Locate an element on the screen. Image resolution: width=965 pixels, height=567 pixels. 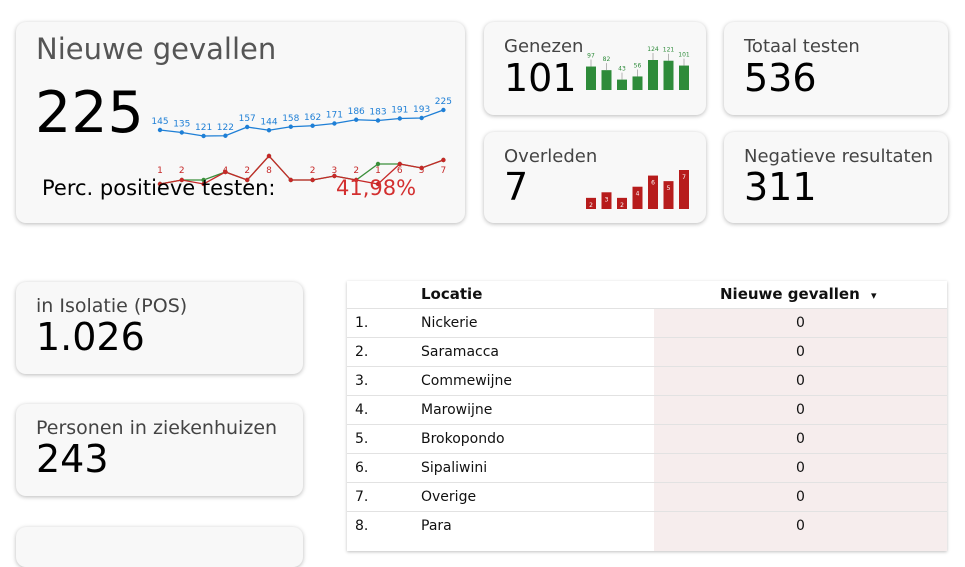
negatieve-title: Negatieve resultaten is located at coordinates (839, 156).